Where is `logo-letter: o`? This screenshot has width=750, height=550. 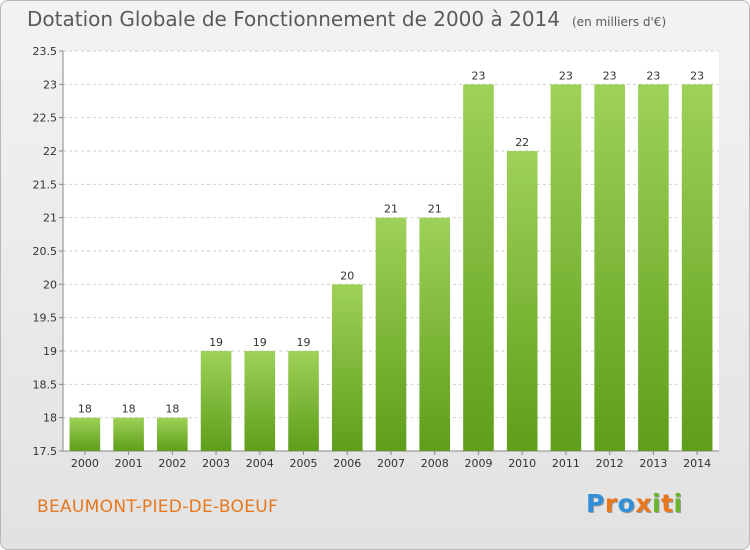
logo-letter: o is located at coordinates (626, 503).